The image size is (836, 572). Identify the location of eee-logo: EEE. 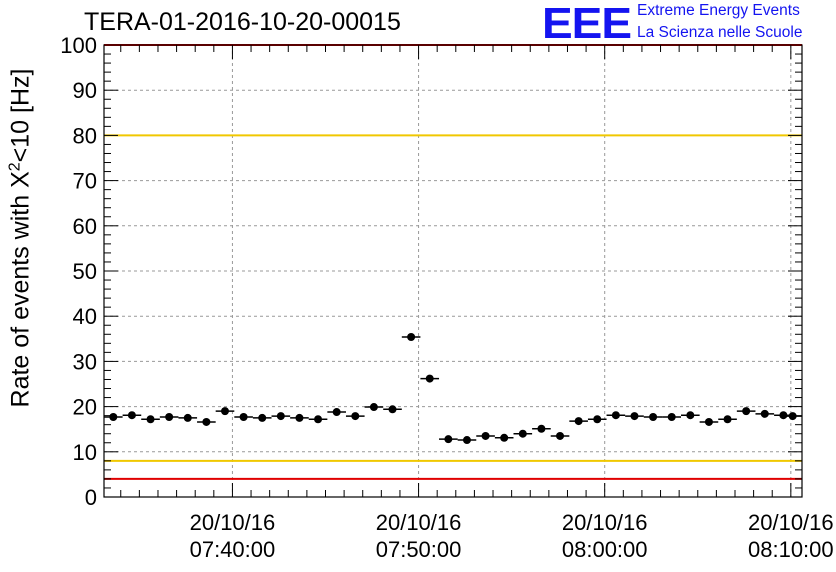
(587, 24).